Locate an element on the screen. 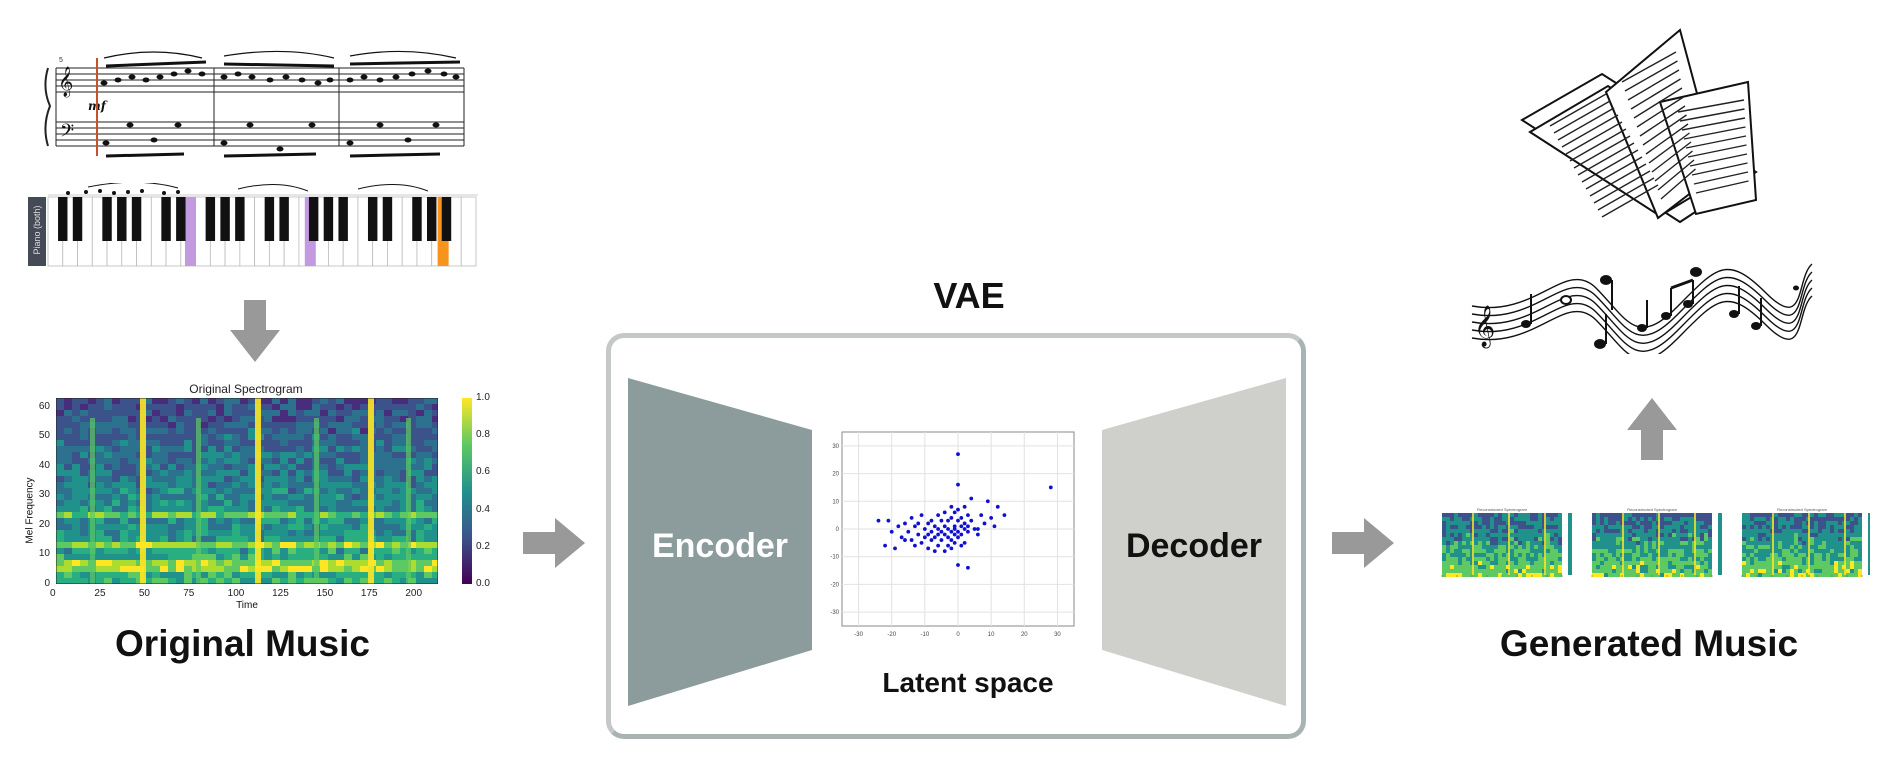  scatter-xtick: 10 is located at coordinates (991, 635).